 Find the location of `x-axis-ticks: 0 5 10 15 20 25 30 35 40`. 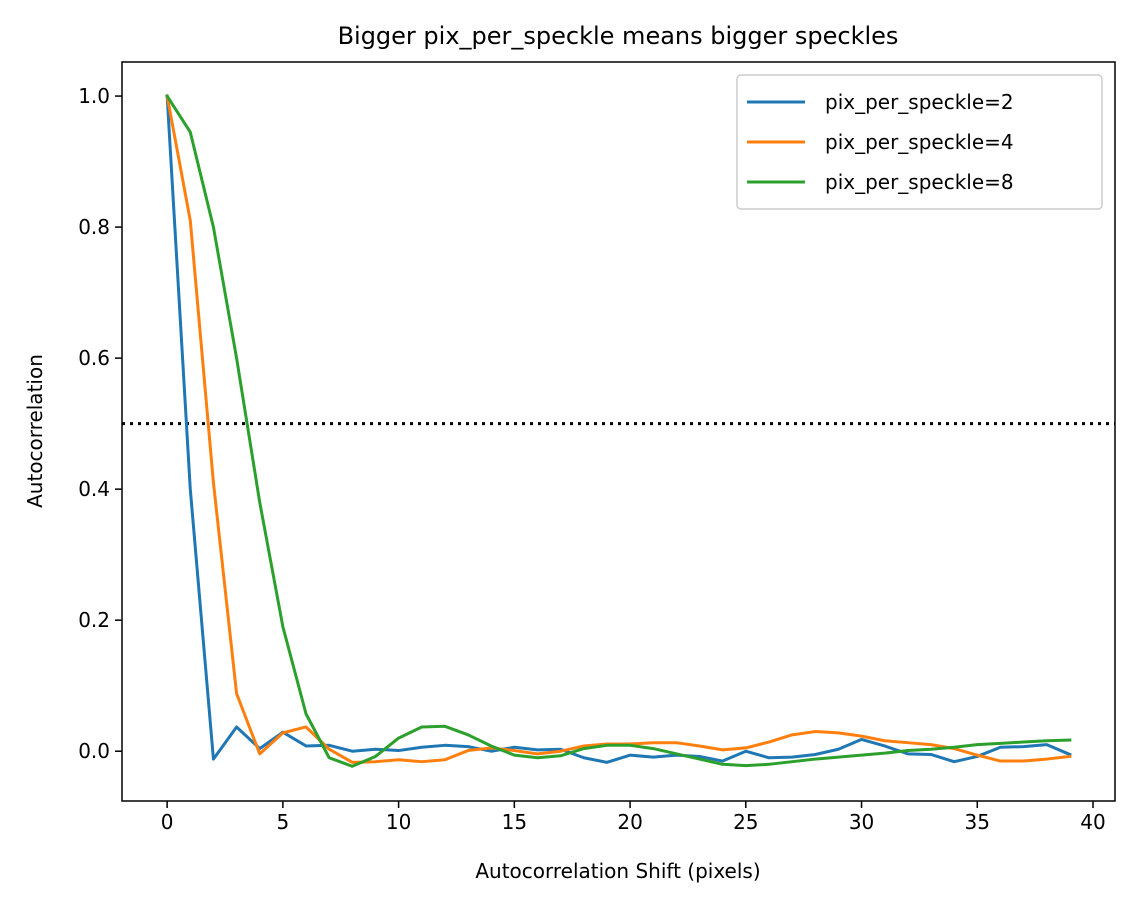

x-axis-ticks: 0 5 10 15 20 25 30 35 40 is located at coordinates (633, 817).